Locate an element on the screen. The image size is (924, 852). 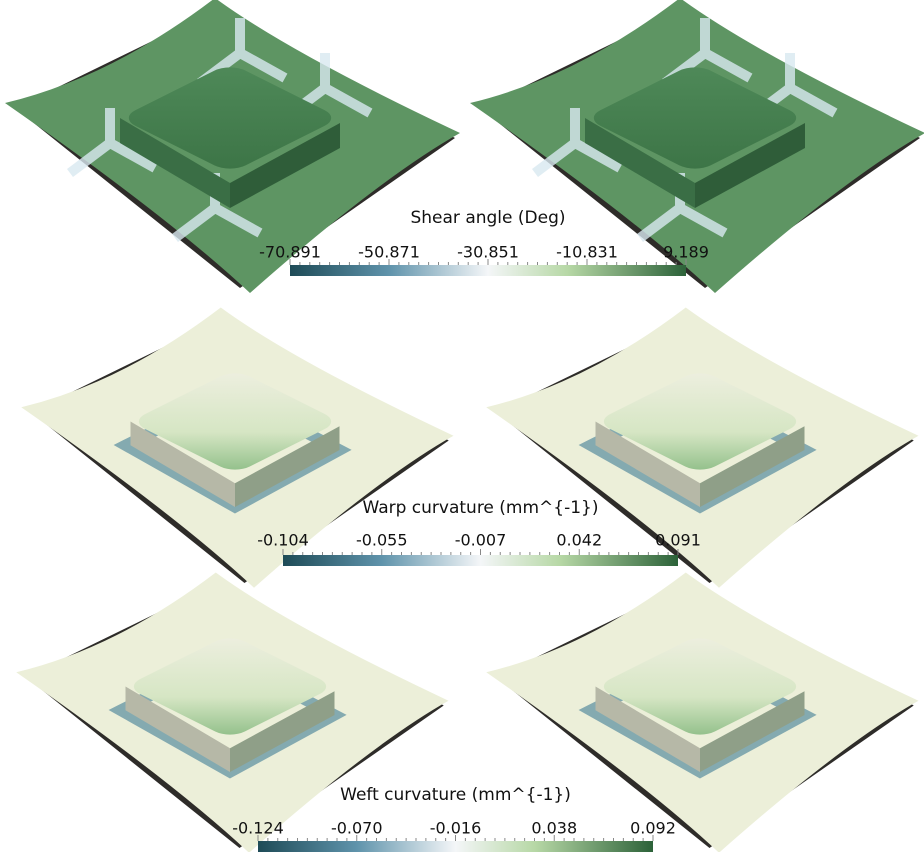
colorbar-tick-label: 9.189 is located at coordinates (686, 252).